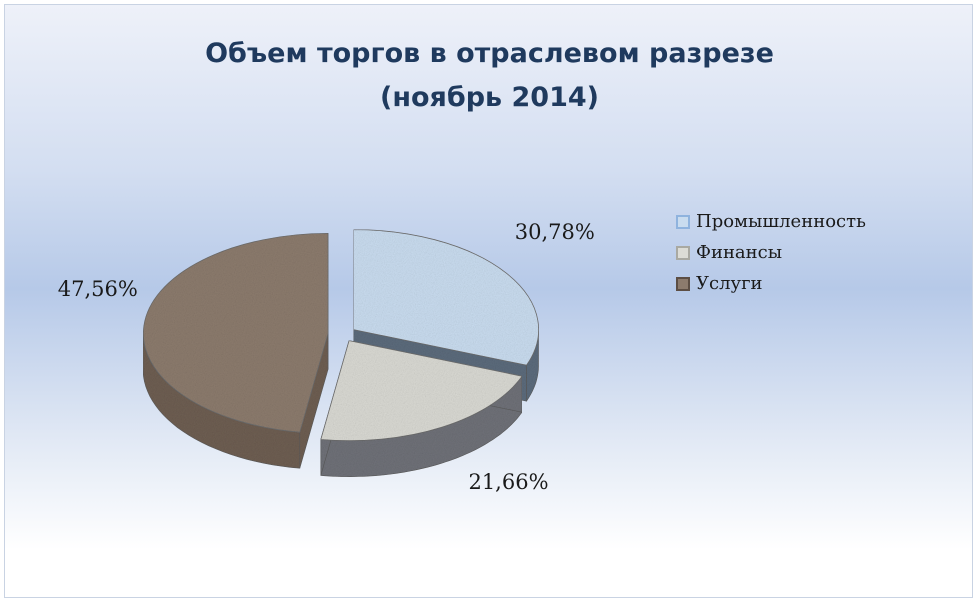  What do you see at coordinates (98, 289) in the screenshot?
I see `data-label: 47,56%` at bounding box center [98, 289].